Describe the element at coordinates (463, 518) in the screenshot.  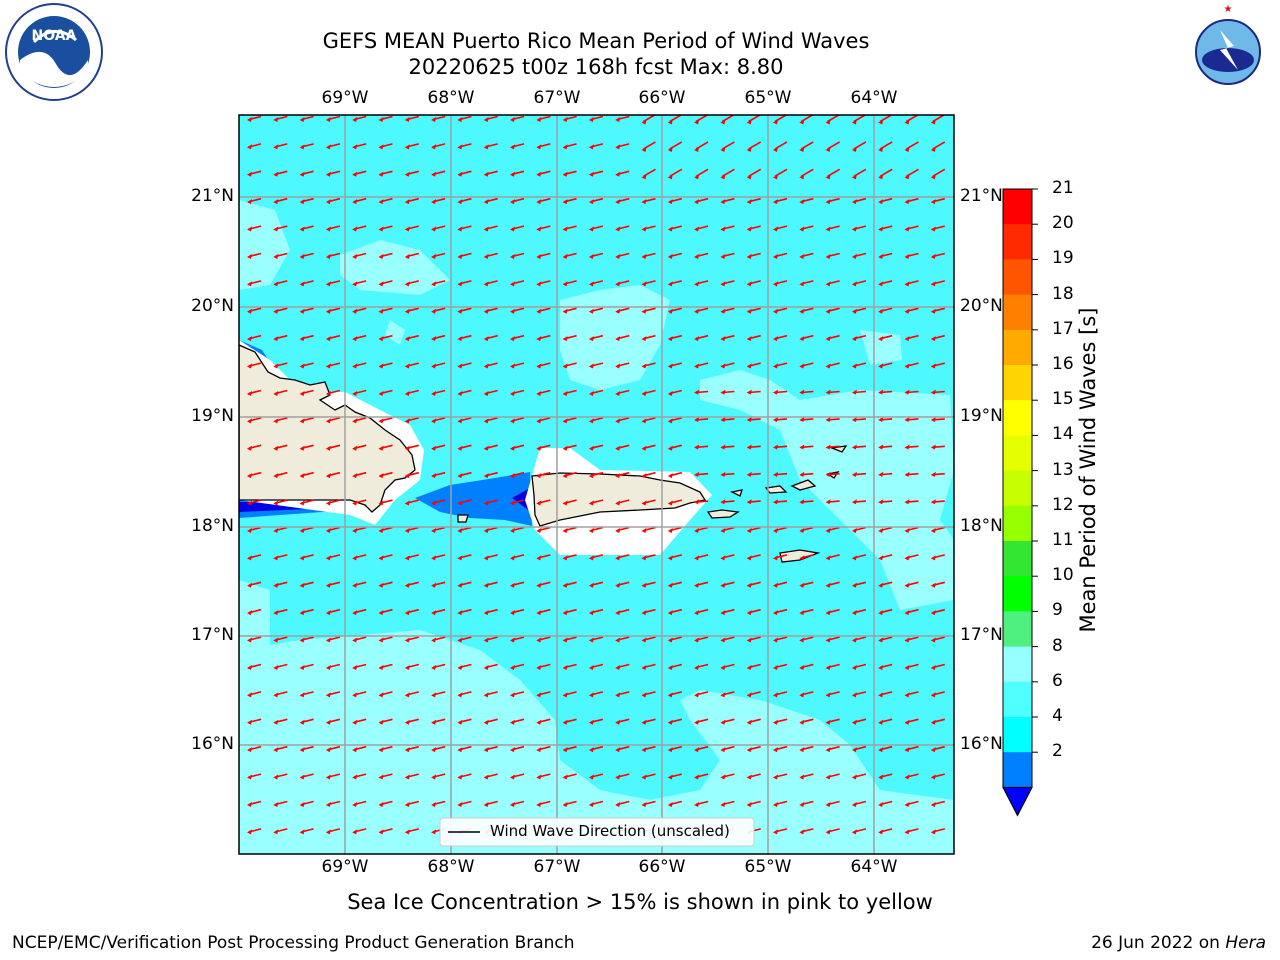
I see `mona-island` at that location.